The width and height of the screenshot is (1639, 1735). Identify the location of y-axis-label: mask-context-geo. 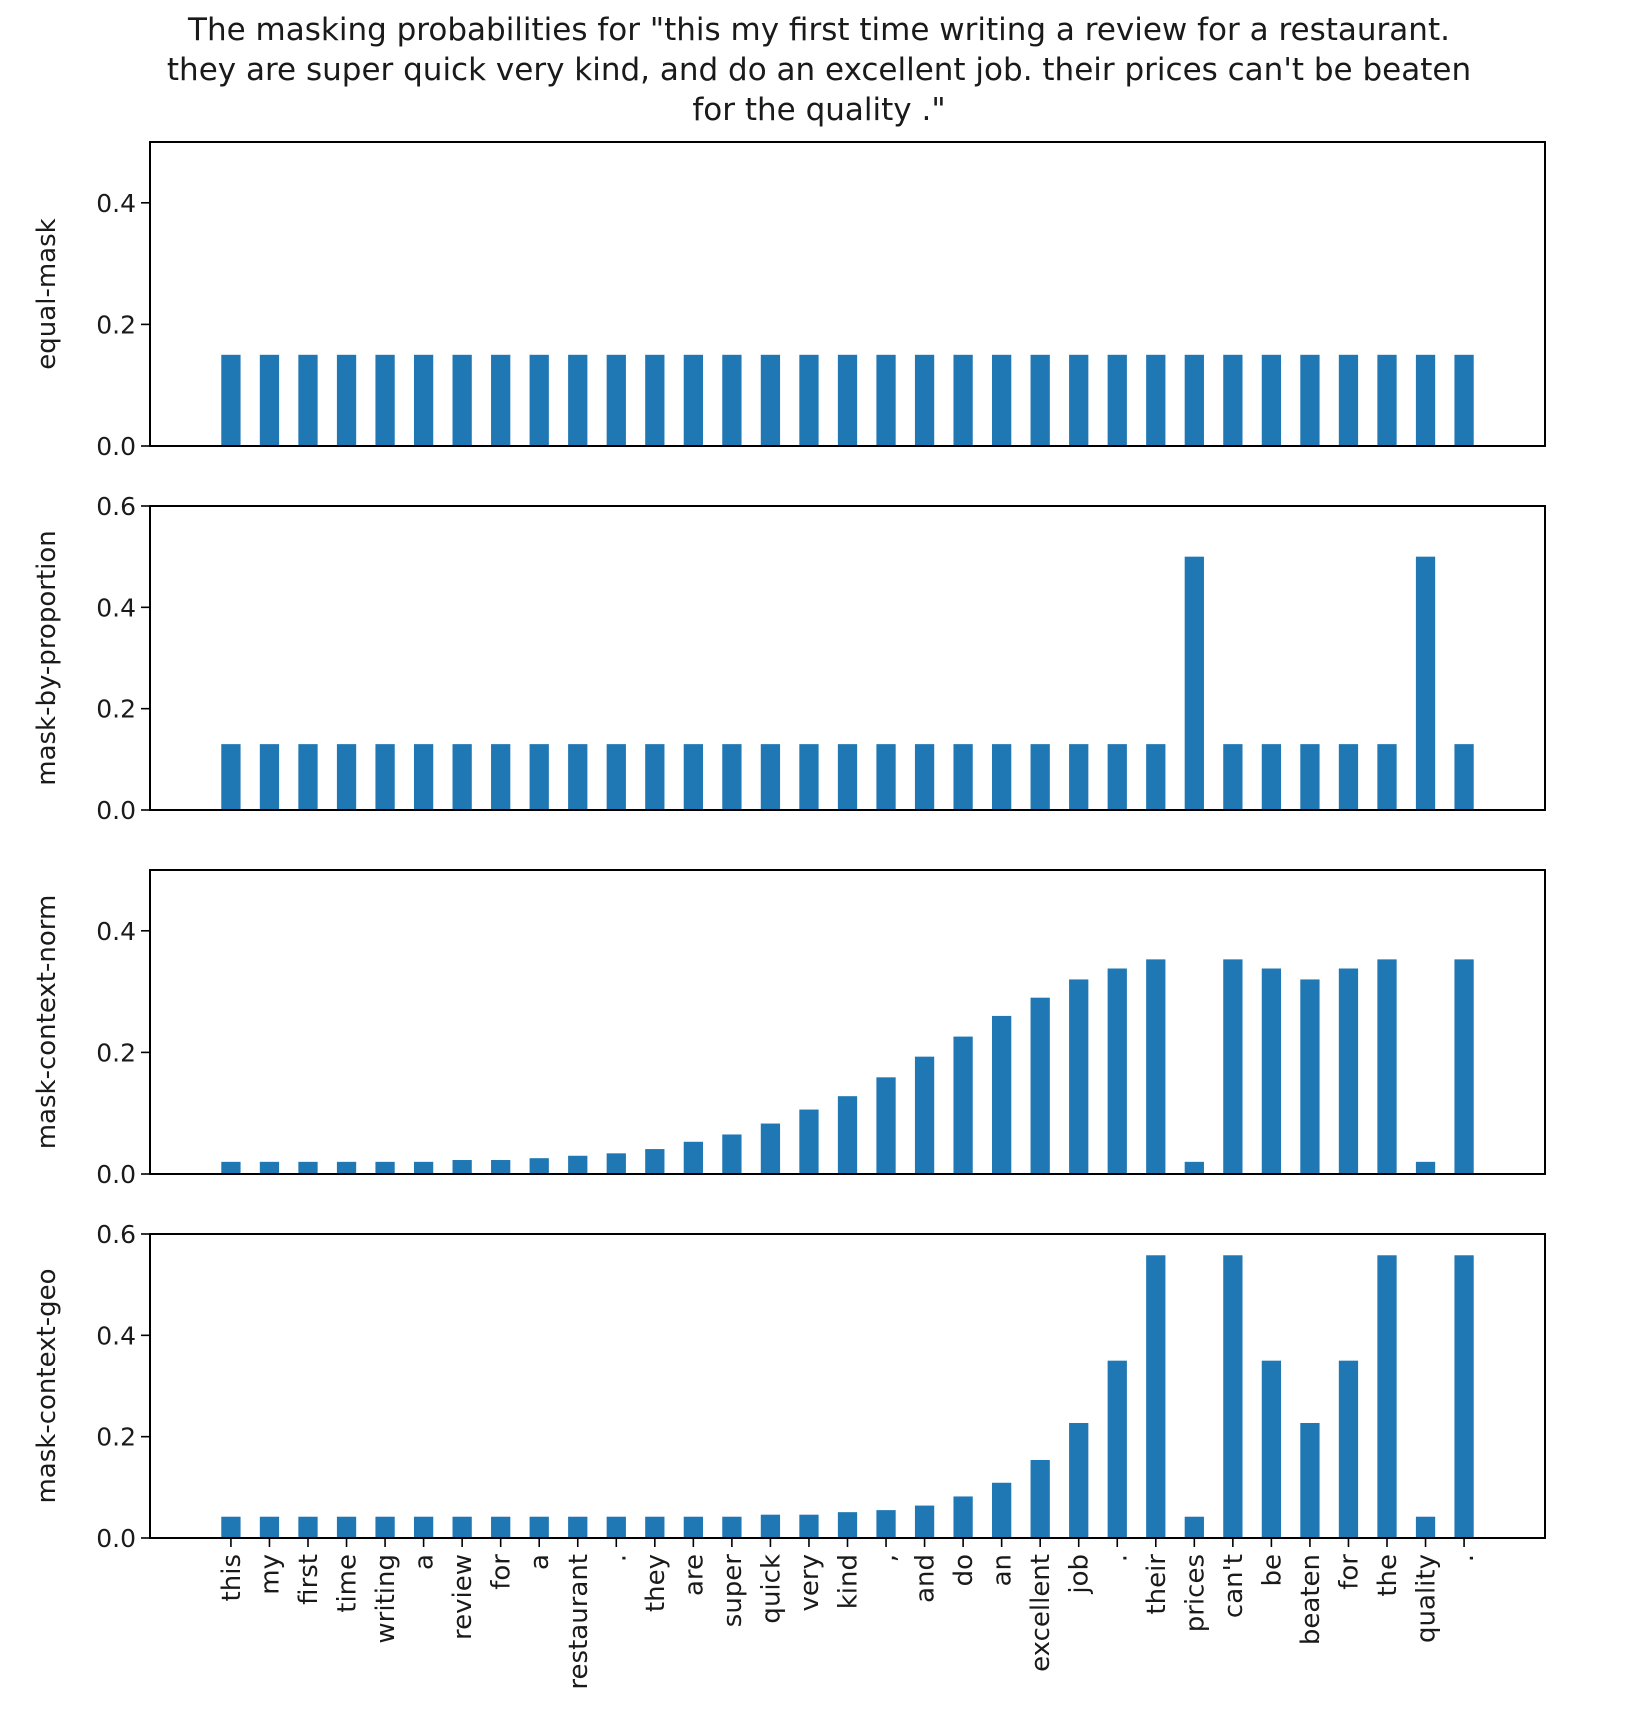
(47, 1385).